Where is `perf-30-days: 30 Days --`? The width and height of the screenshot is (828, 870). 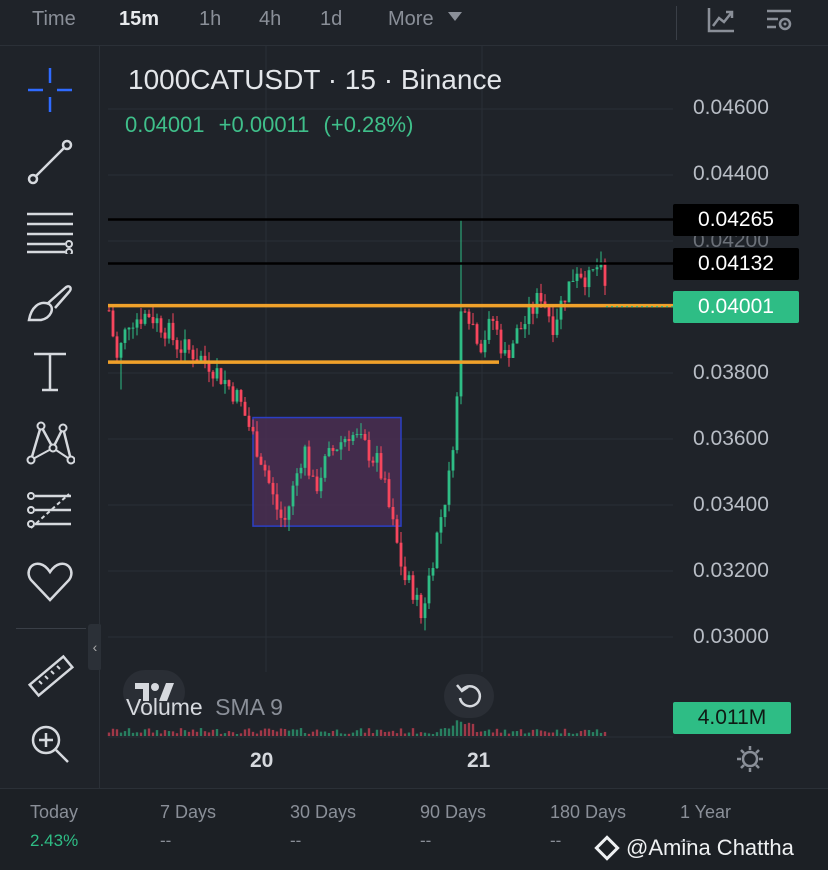 perf-30-days: 30 Days -- is located at coordinates (323, 826).